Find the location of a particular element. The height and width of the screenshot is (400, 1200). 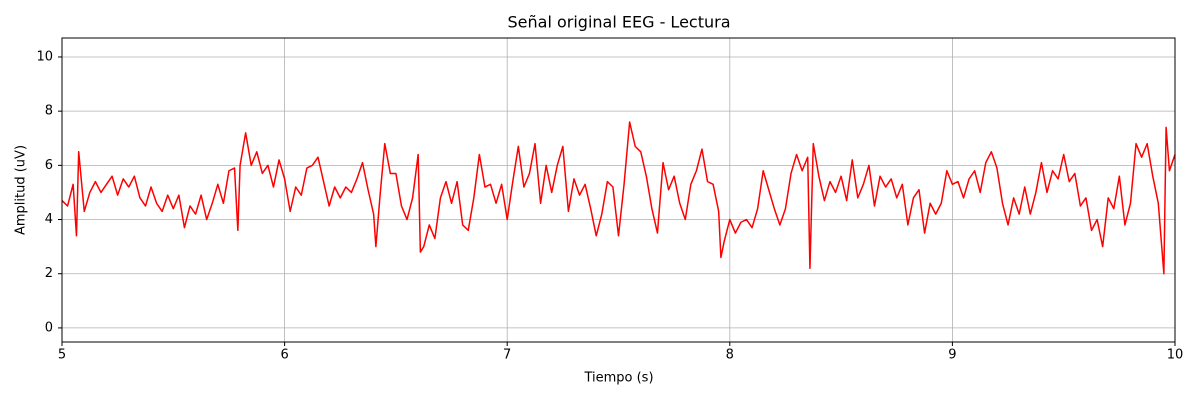

y-tick-label: 0 is located at coordinates (49, 327).